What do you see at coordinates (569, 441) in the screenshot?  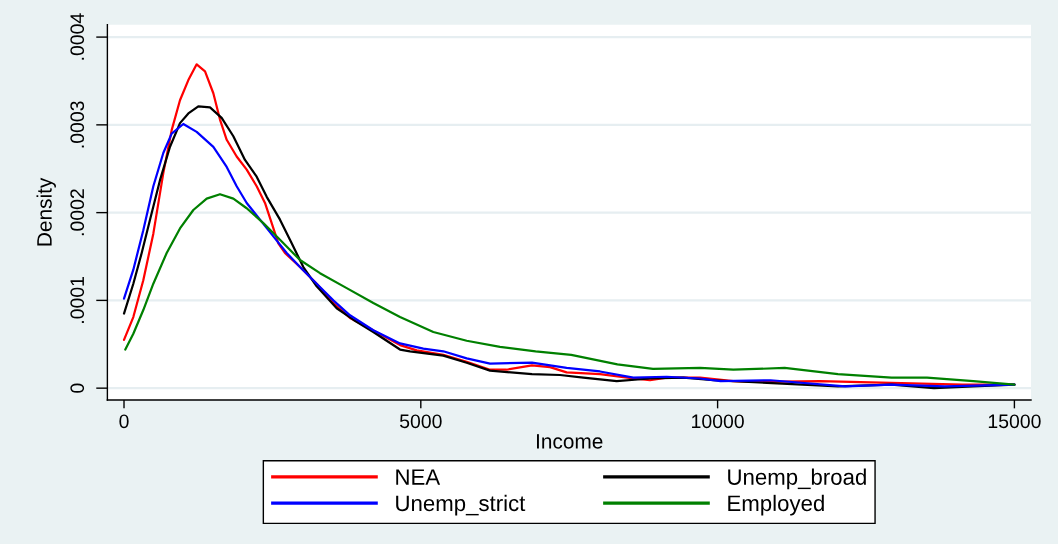 I see `x-axis-title: Income` at bounding box center [569, 441].